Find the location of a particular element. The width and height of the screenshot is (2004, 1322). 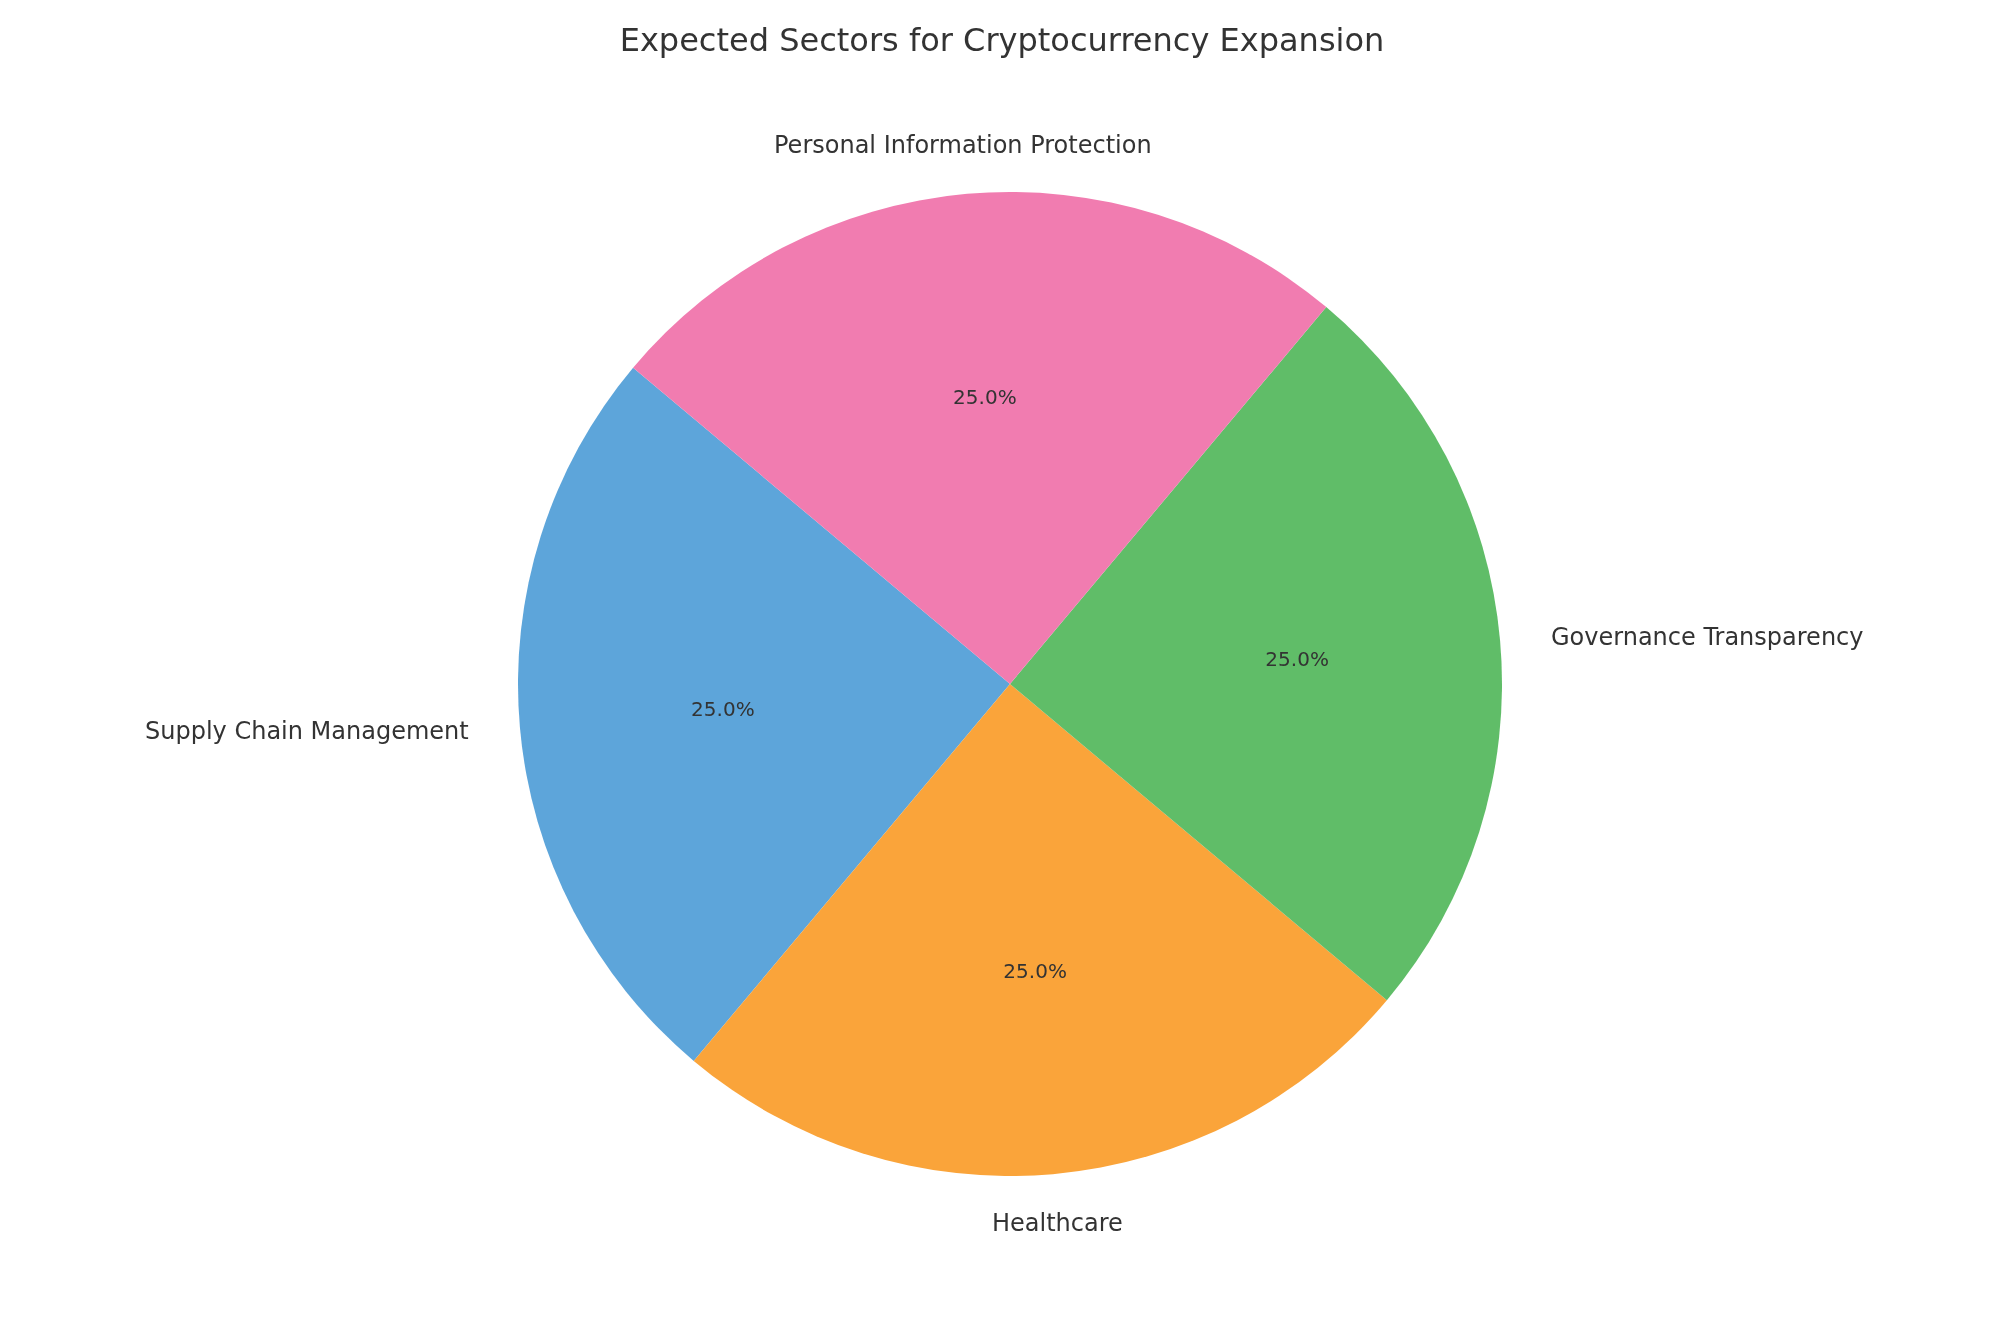

slice-label: Healthcare is located at coordinates (1057, 1223).